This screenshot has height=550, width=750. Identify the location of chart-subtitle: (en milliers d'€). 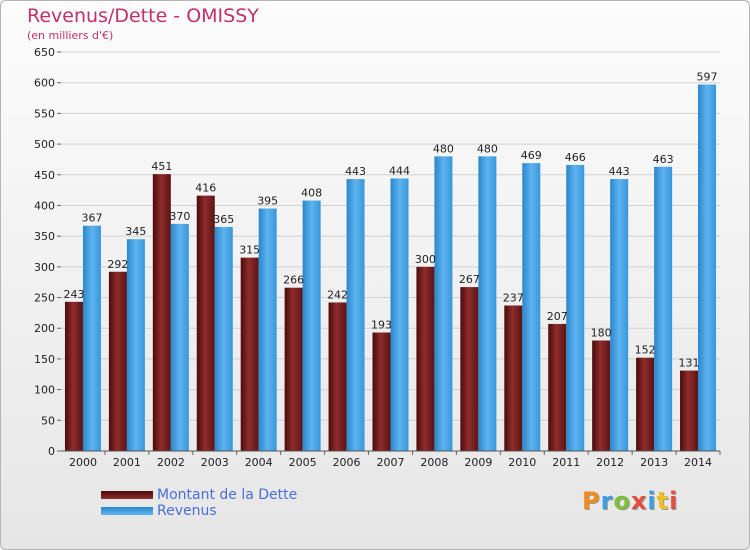
(70, 35).